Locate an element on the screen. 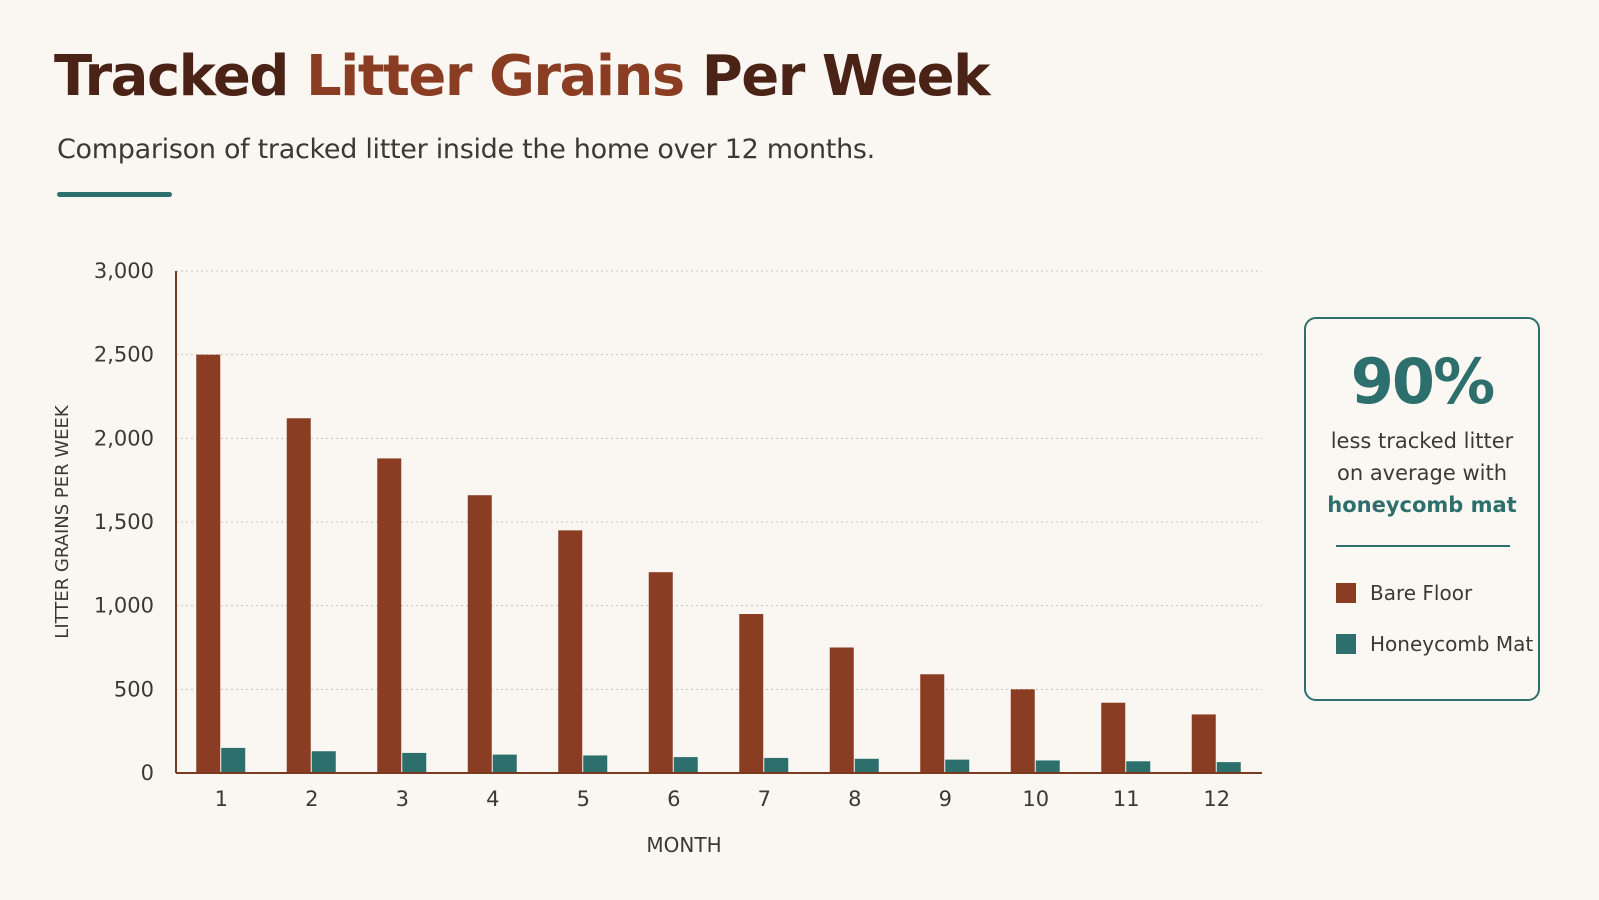  legend-item-bare-floor: Bare Floor is located at coordinates (1404, 593).